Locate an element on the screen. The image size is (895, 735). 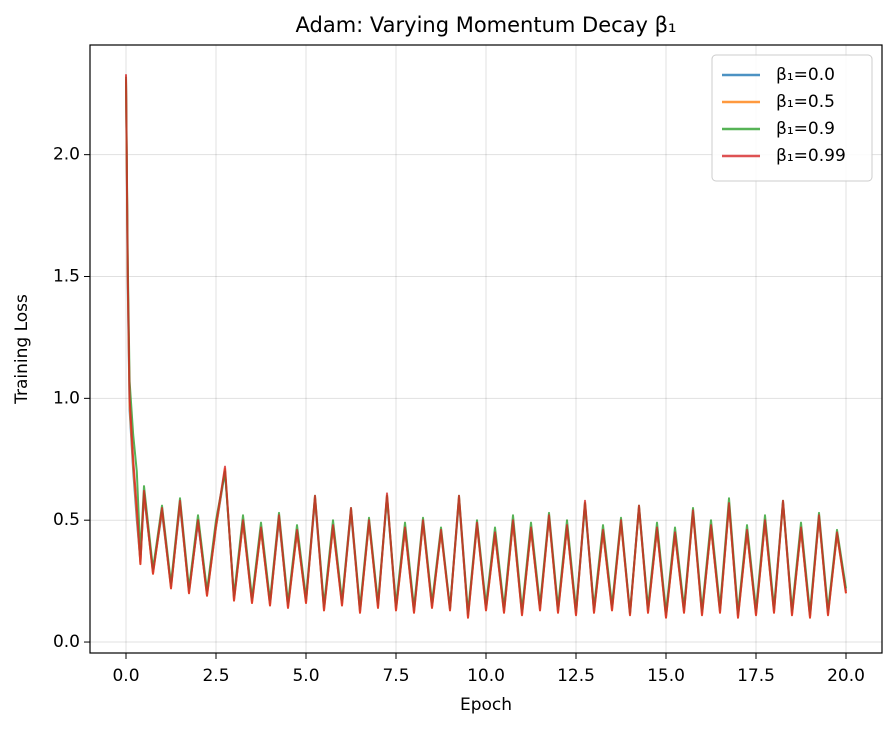
y-tick-label: 1.0 is located at coordinates (66, 398).